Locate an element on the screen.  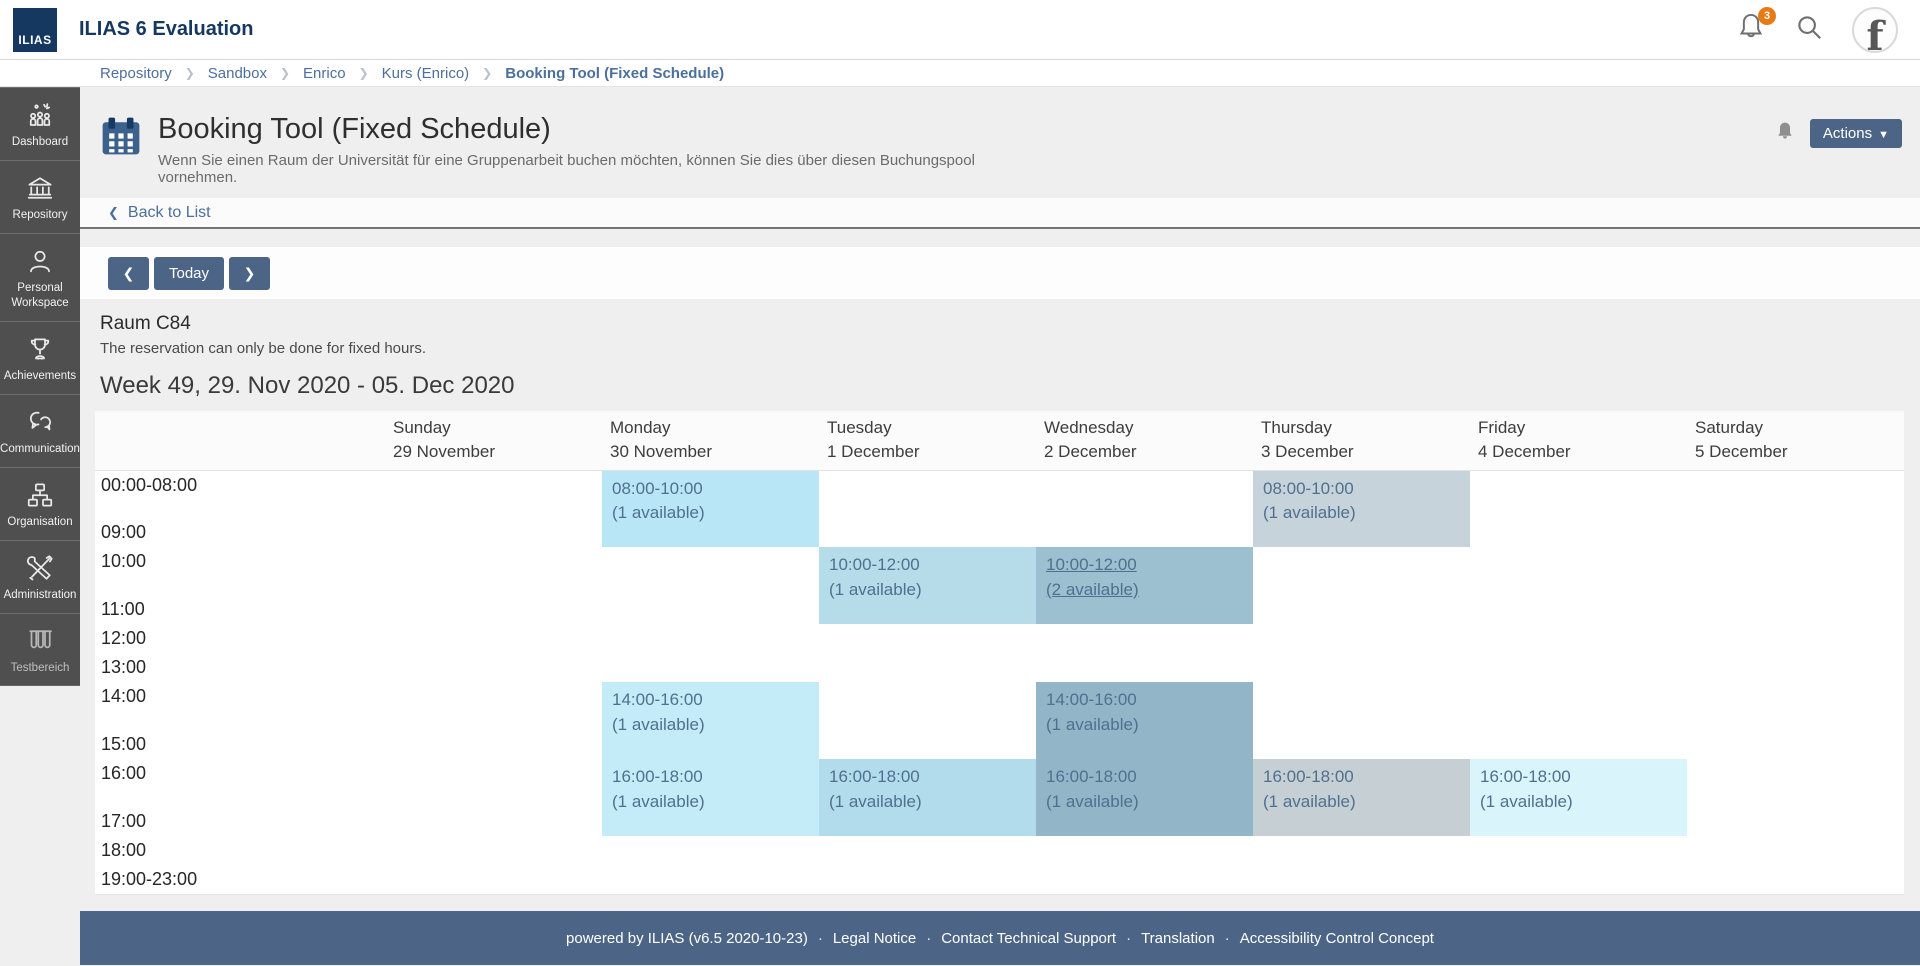
footer-link-legal-notice: Legal Notice is located at coordinates (874, 938).